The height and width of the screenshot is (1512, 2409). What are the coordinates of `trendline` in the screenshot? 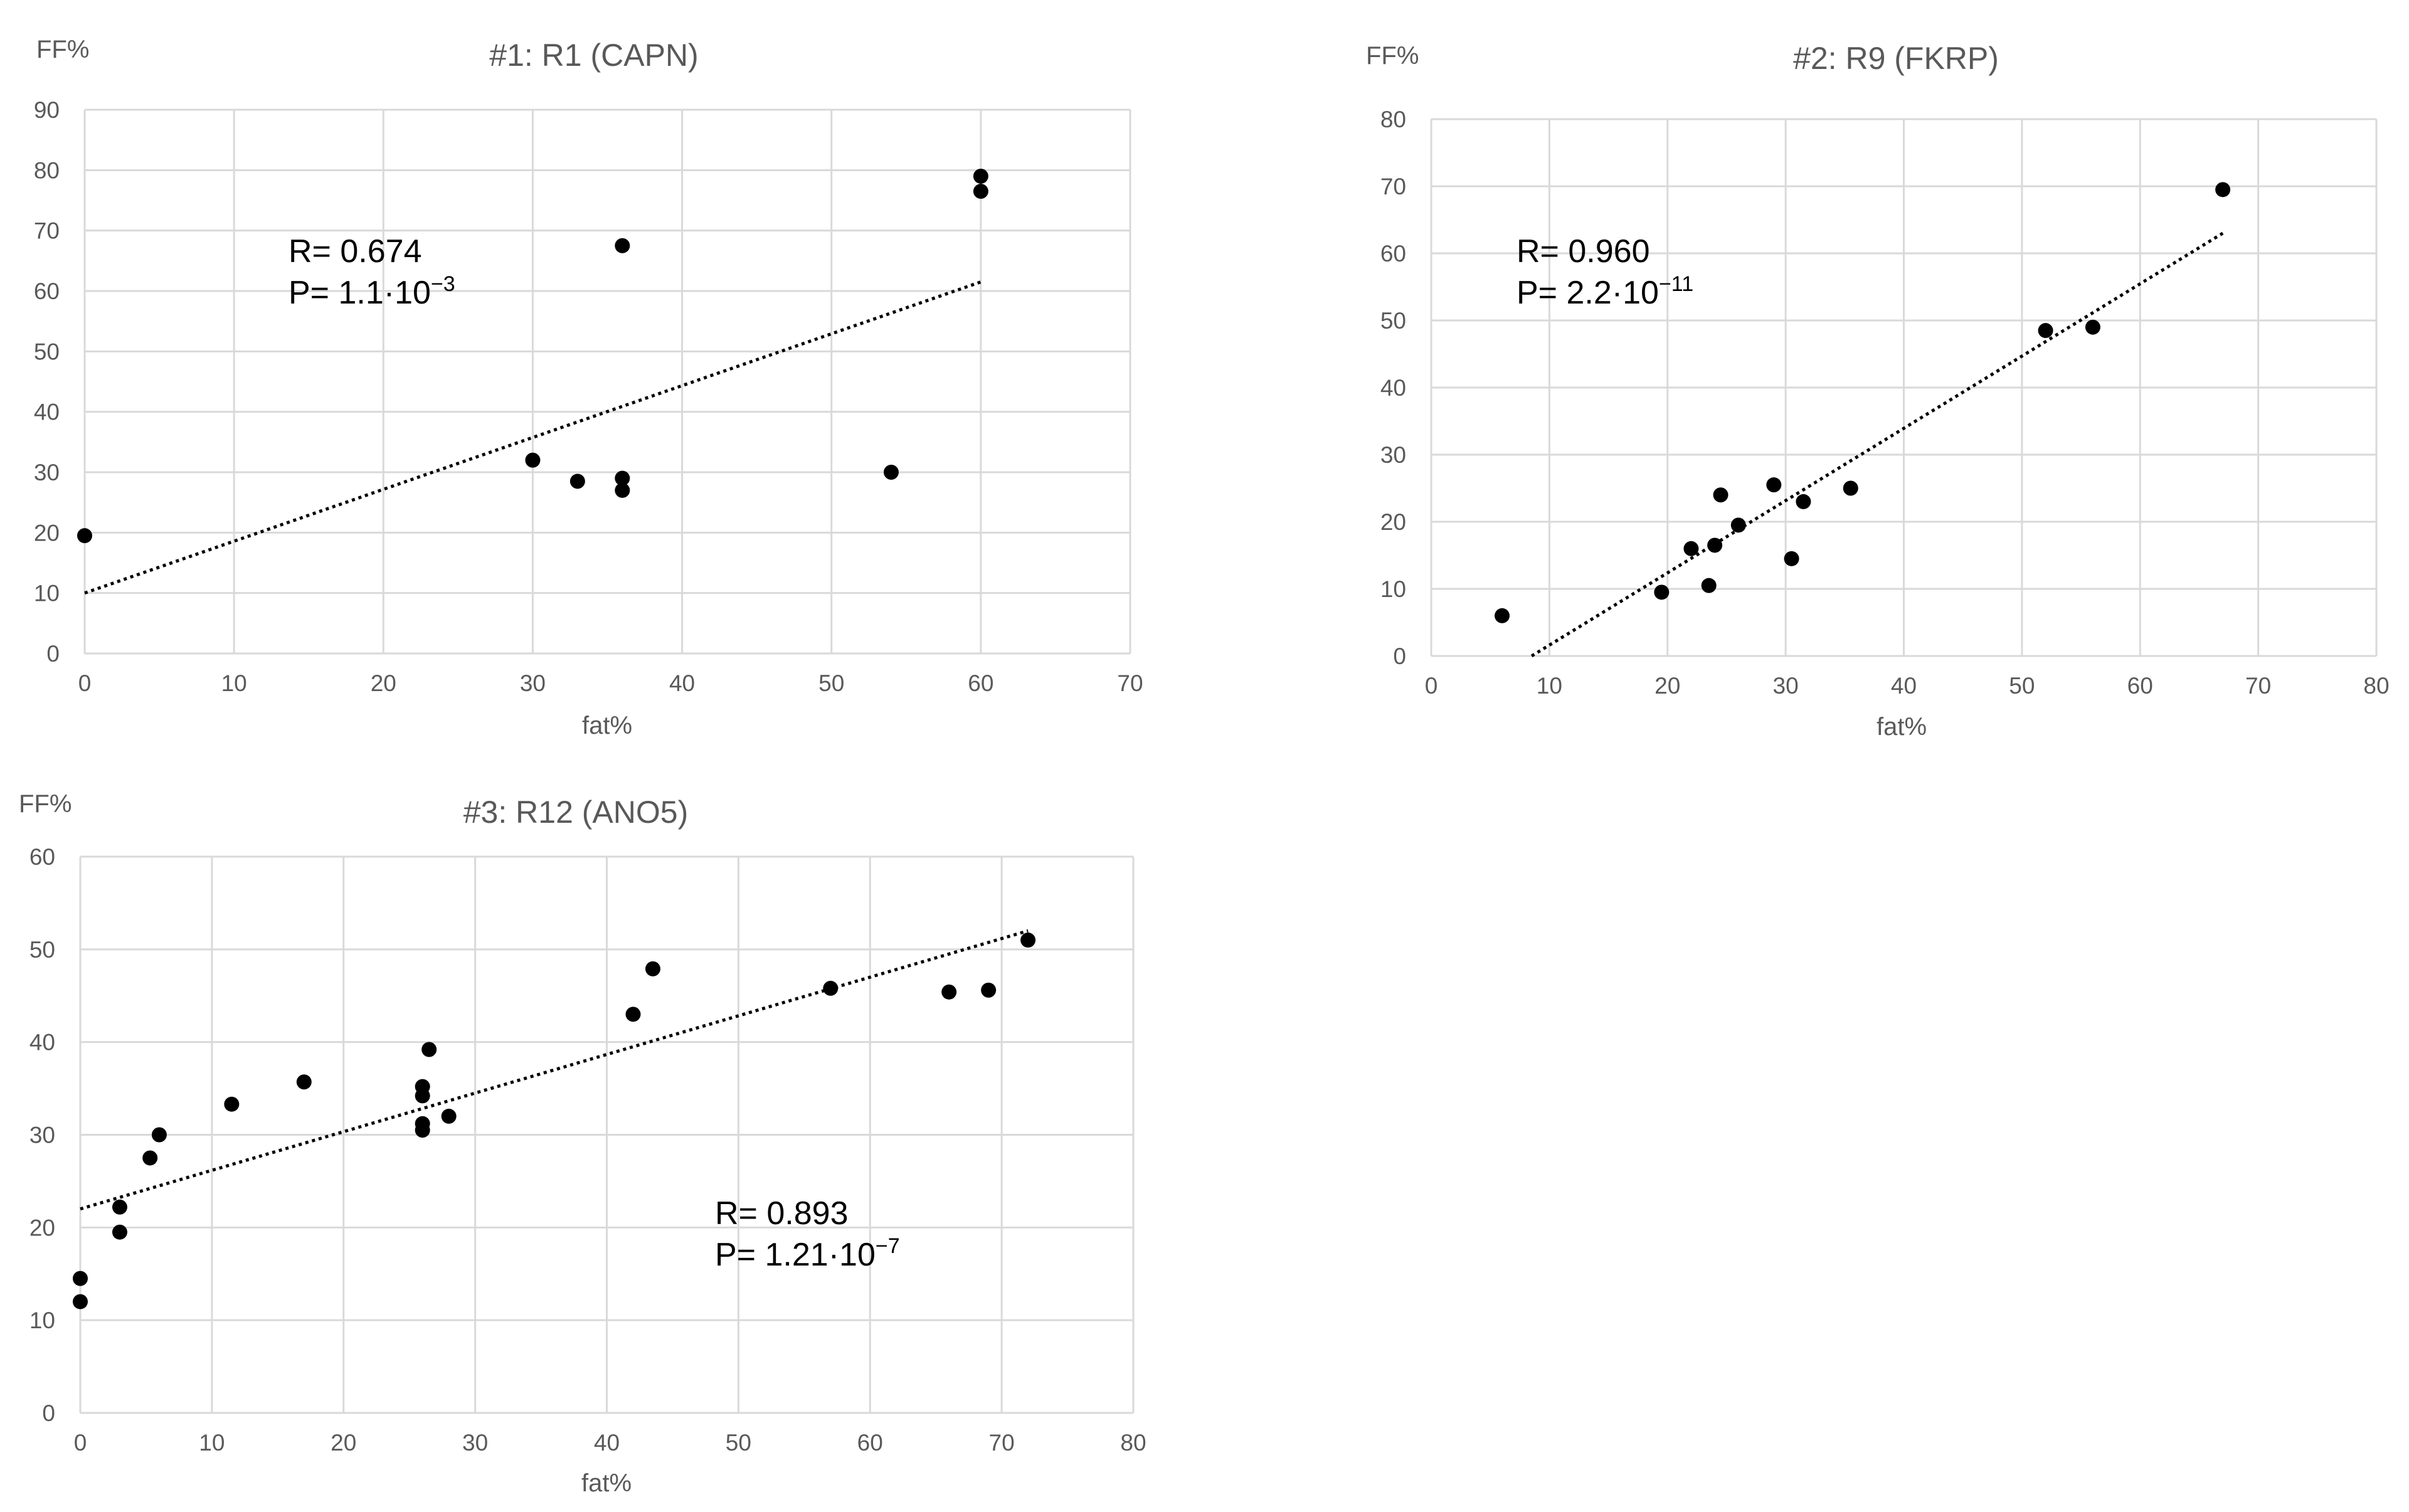 It's located at (554, 1070).